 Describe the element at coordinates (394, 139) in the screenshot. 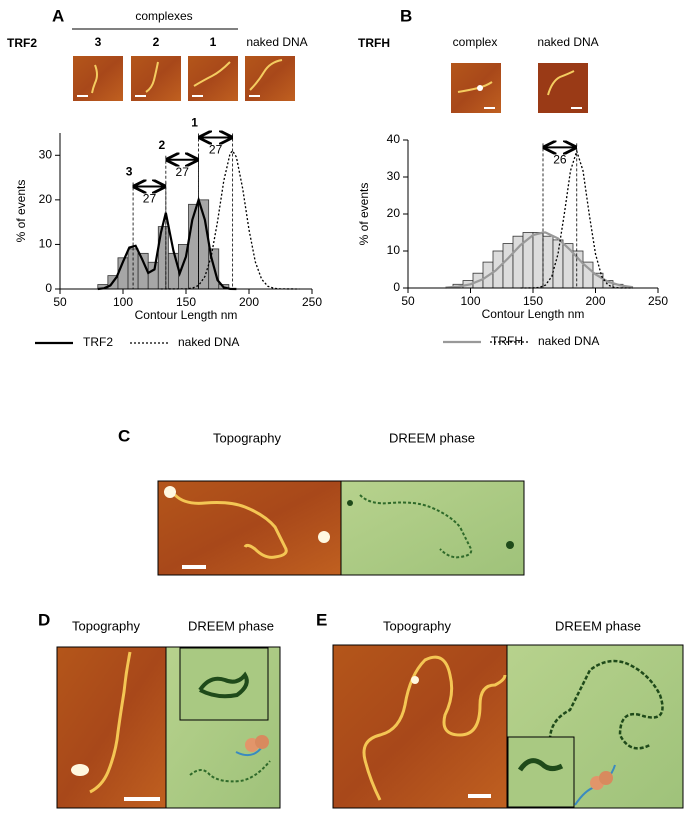

I see `y-tick-label: 40` at that location.